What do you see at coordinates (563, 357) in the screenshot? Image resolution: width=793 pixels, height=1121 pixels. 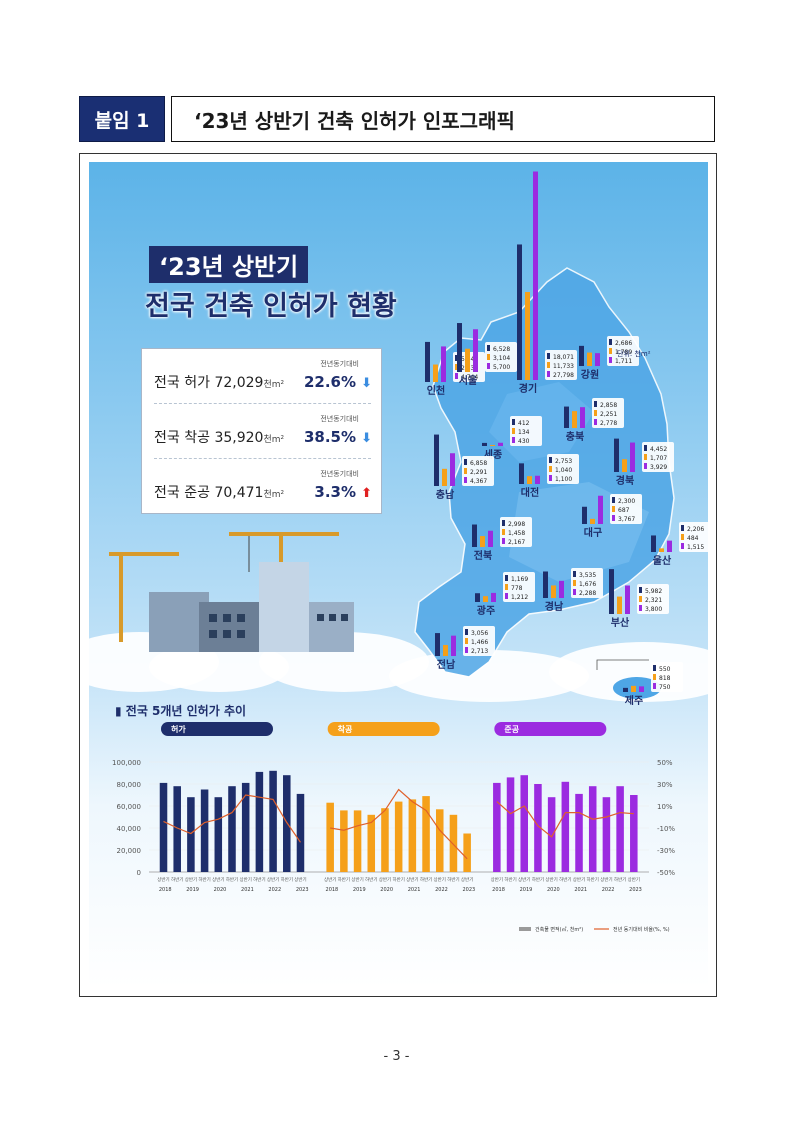 I see `region-value-label: 18,071` at bounding box center [563, 357].